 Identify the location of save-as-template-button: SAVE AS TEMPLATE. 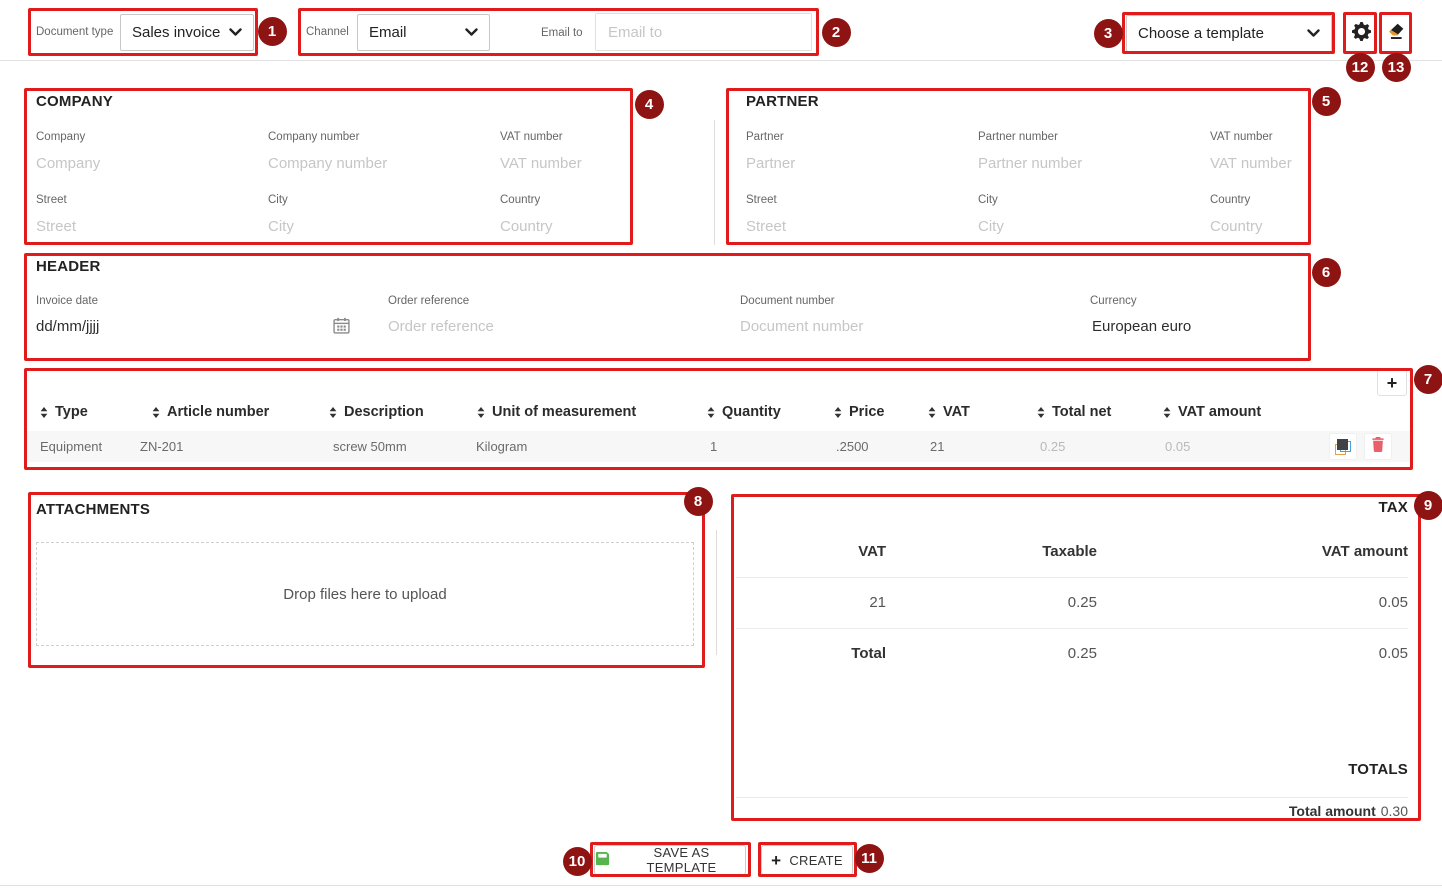
(670, 860).